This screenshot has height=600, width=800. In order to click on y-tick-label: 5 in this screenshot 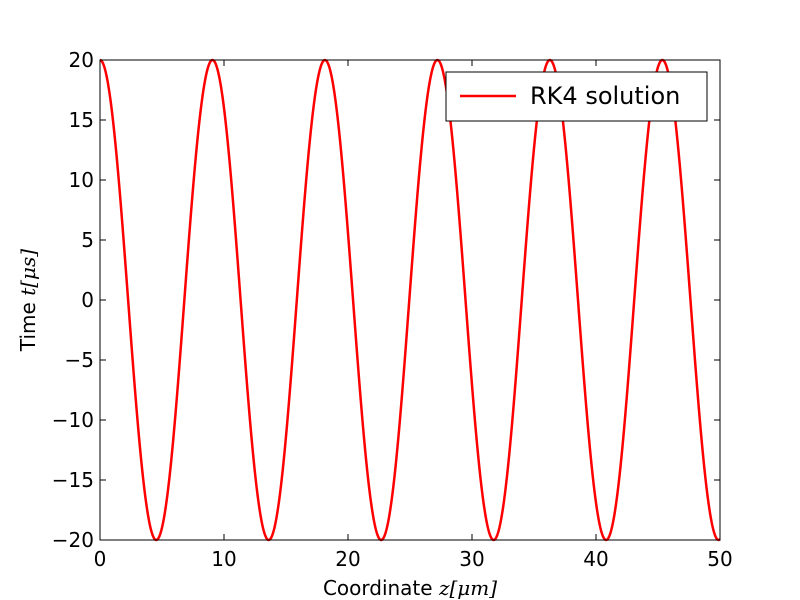, I will do `click(87, 240)`.